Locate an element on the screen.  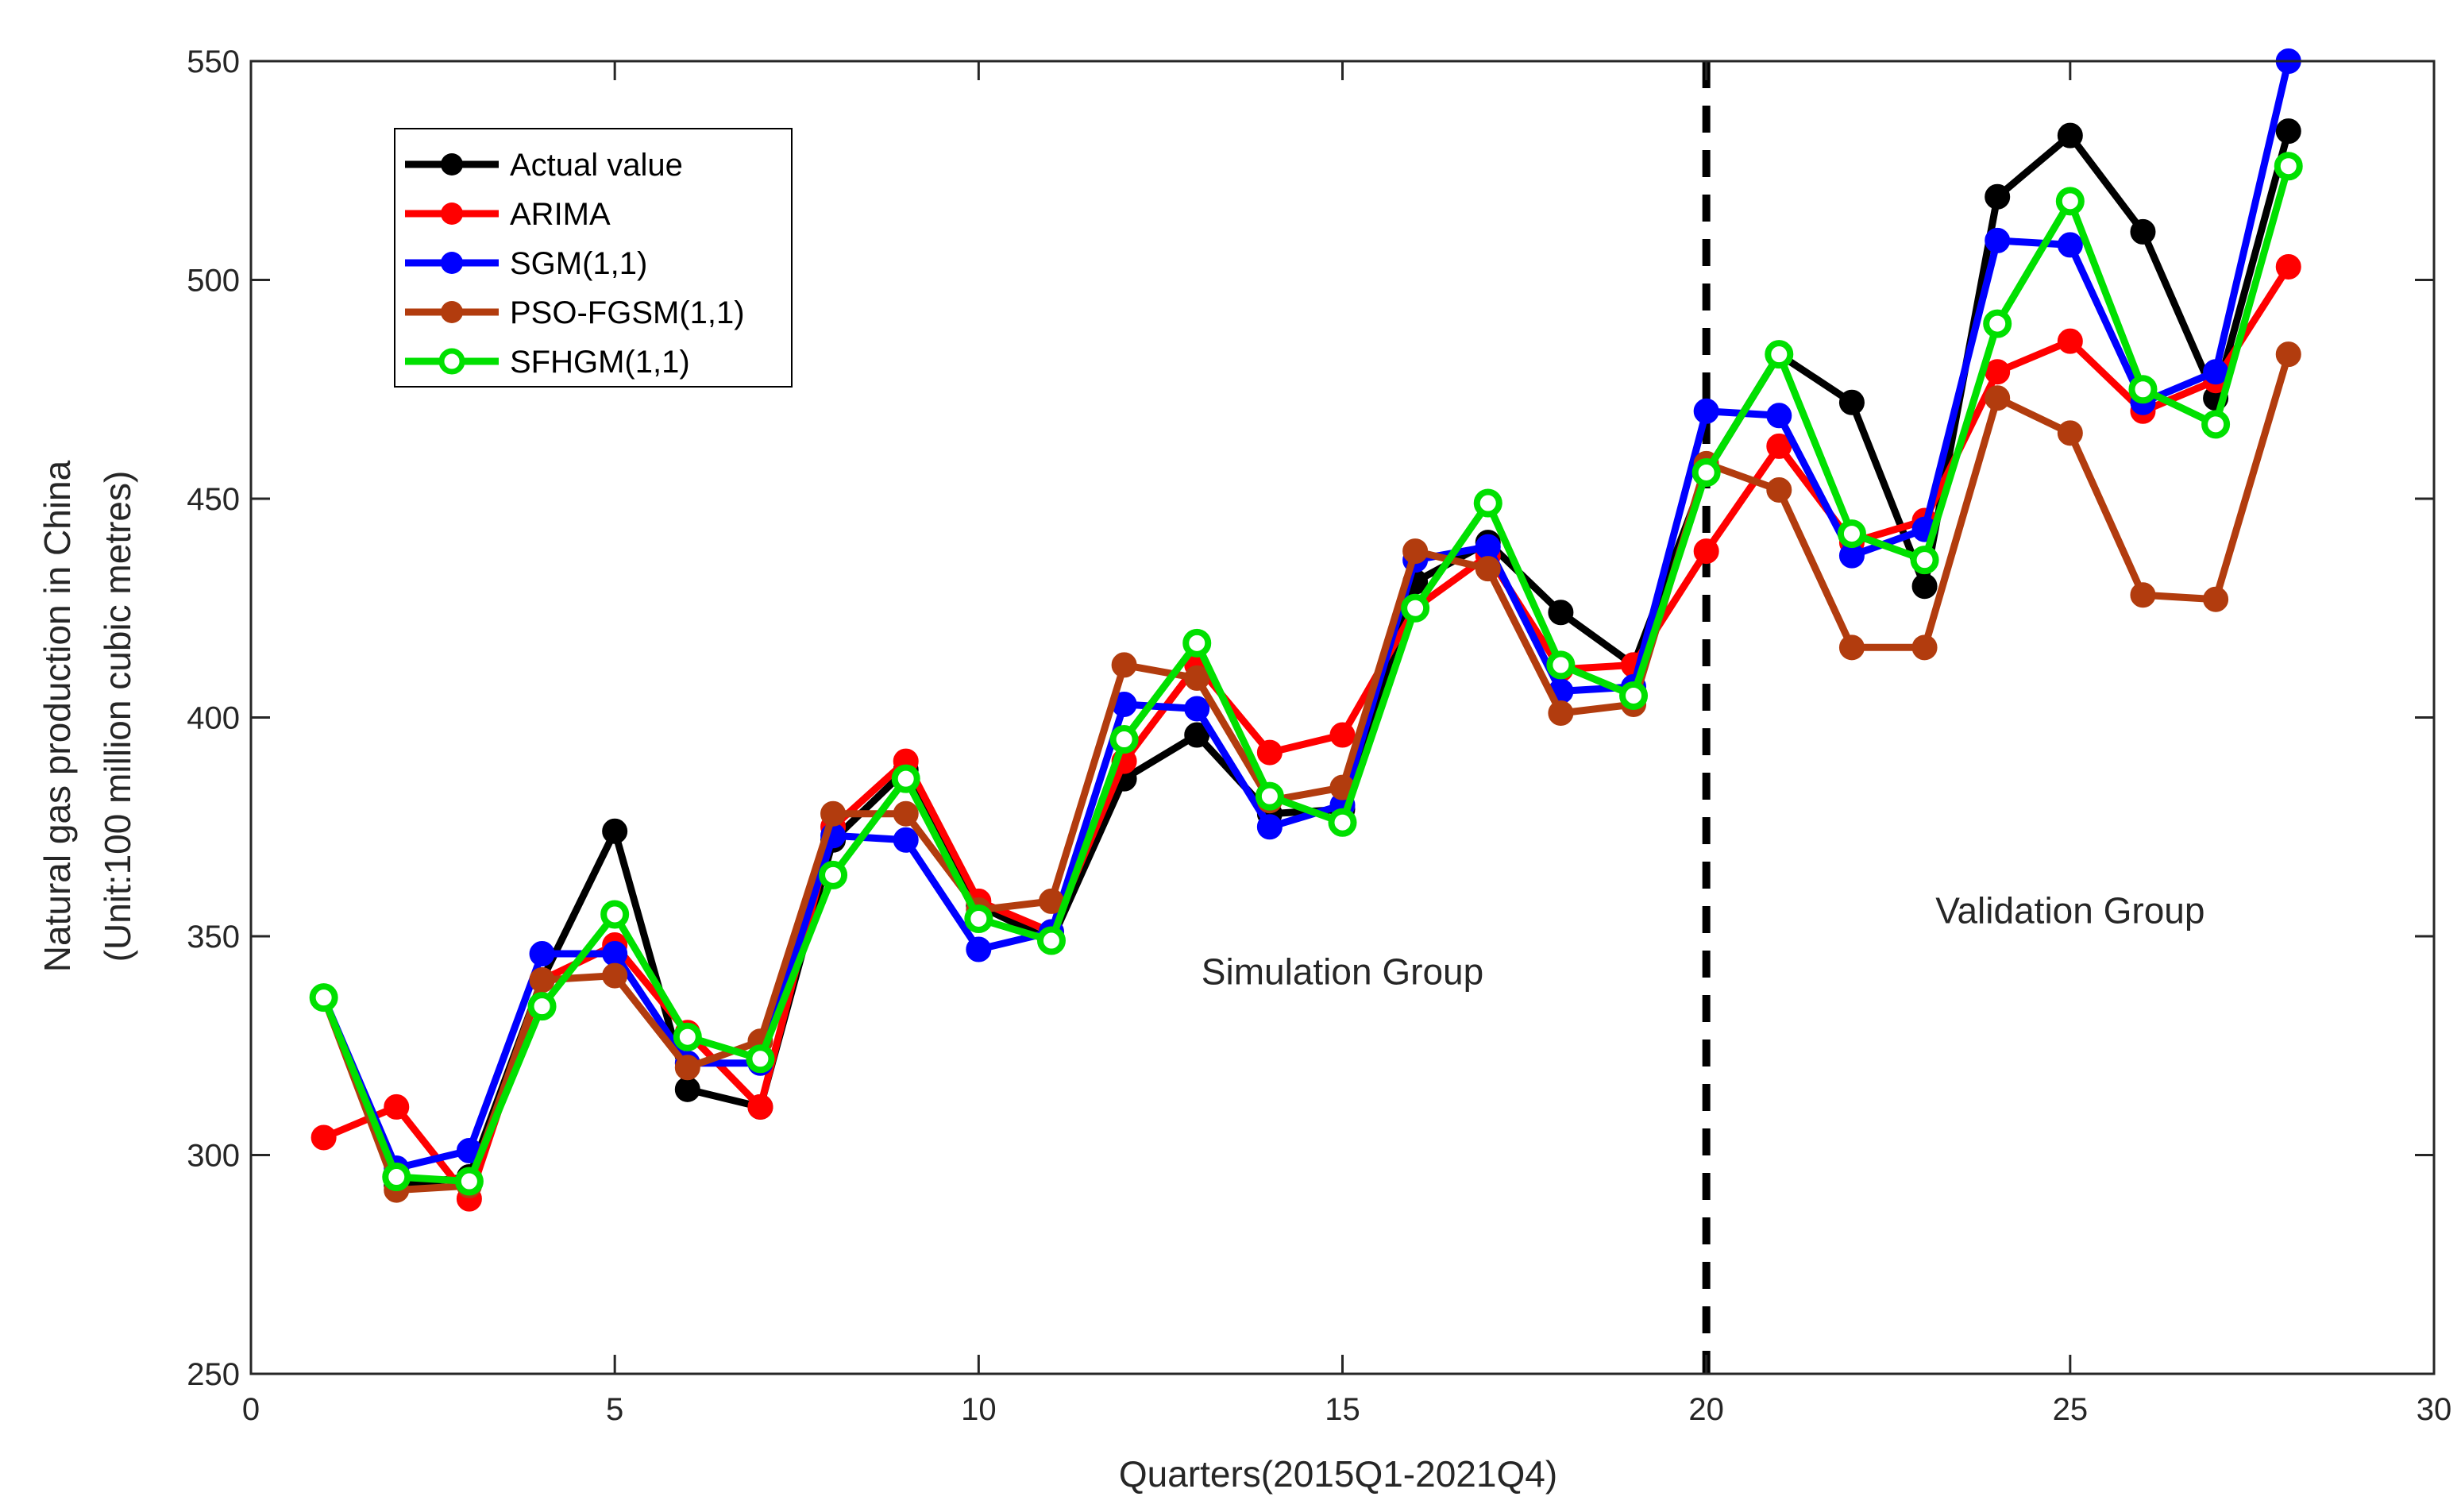
y-tick-label: 250 is located at coordinates (213, 1374).